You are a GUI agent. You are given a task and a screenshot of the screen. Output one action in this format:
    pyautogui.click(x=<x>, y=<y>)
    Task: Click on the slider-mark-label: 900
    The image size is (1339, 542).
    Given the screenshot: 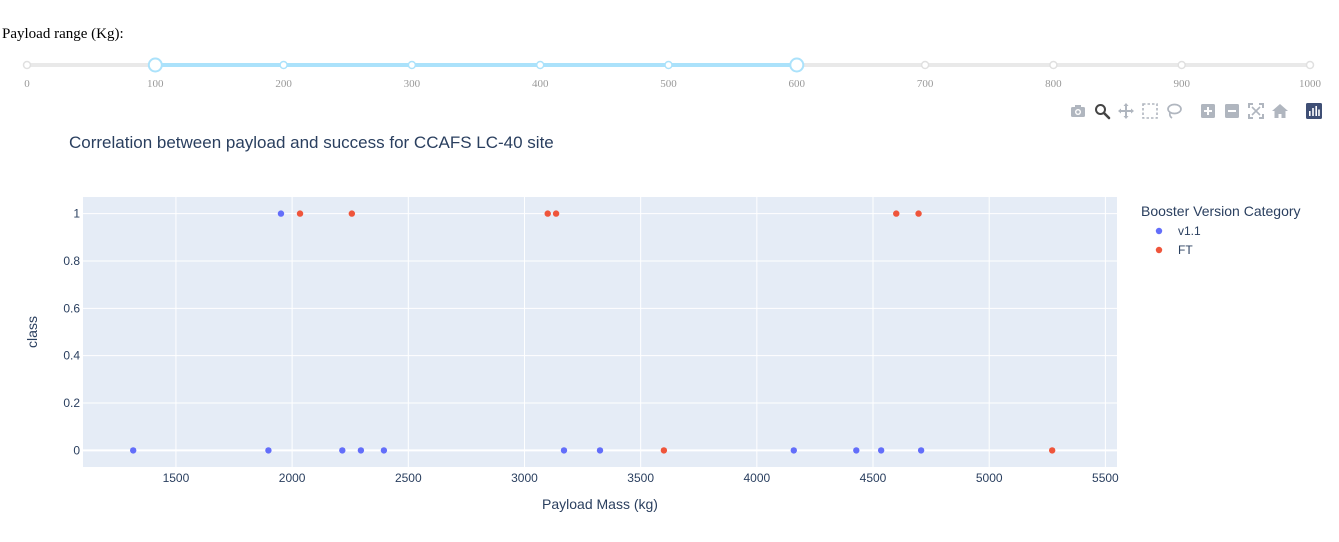 What is the action you would take?
    pyautogui.click(x=1181, y=84)
    